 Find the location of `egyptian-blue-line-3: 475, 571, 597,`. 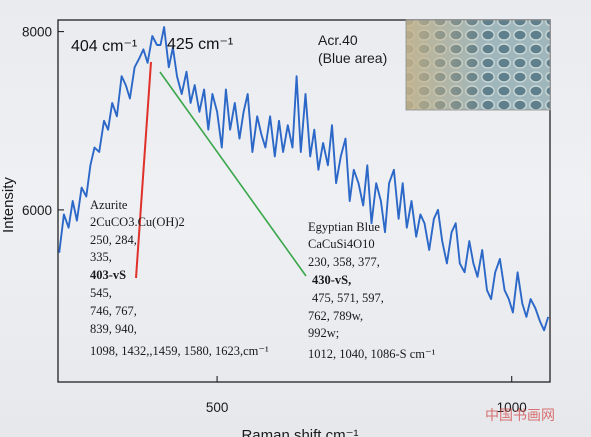

egyptian-blue-line-3: 475, 571, 597, is located at coordinates (348, 298).